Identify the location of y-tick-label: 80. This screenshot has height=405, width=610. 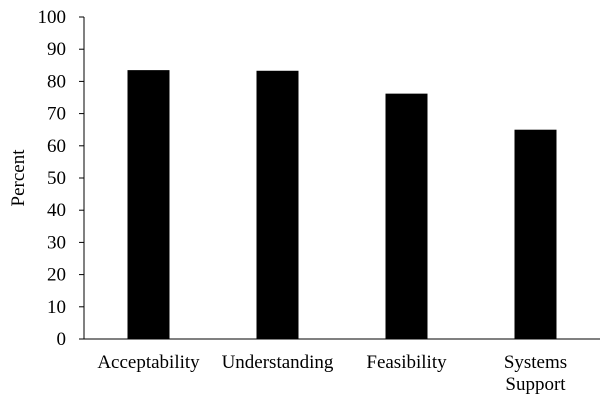
(56, 81).